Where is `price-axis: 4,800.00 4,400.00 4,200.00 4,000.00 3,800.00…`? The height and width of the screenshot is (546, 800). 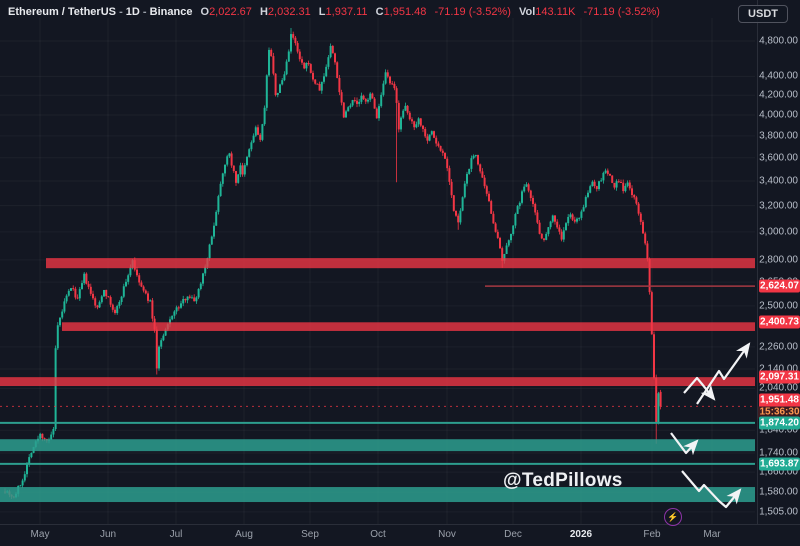
price-axis: 4,800.00 4,400.00 4,200.00 4,000.00 3,800.00… is located at coordinates (778, 262).